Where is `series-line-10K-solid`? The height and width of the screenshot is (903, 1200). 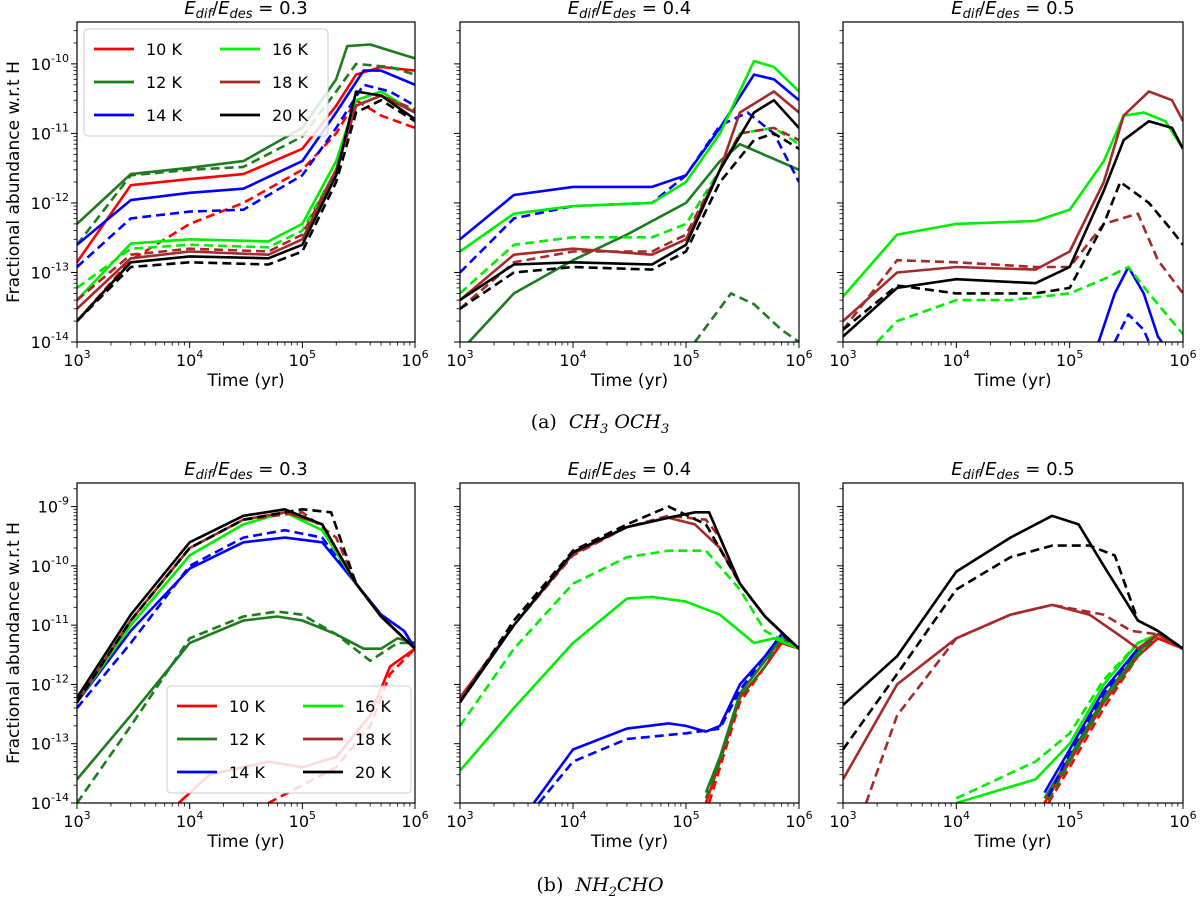 series-line-10K-solid is located at coordinates (751, 722).